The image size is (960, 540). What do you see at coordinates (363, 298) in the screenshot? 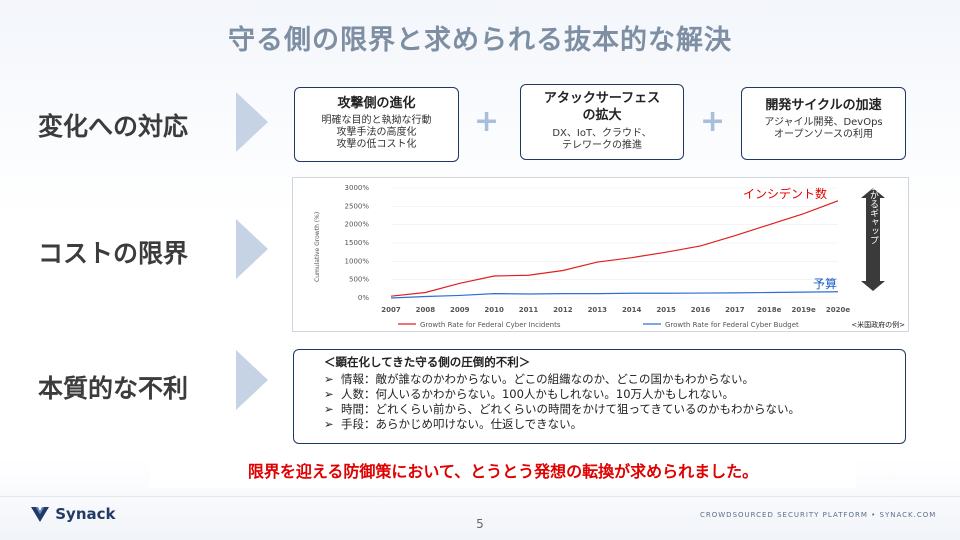
I see `y-tick-label: 0%` at bounding box center [363, 298].